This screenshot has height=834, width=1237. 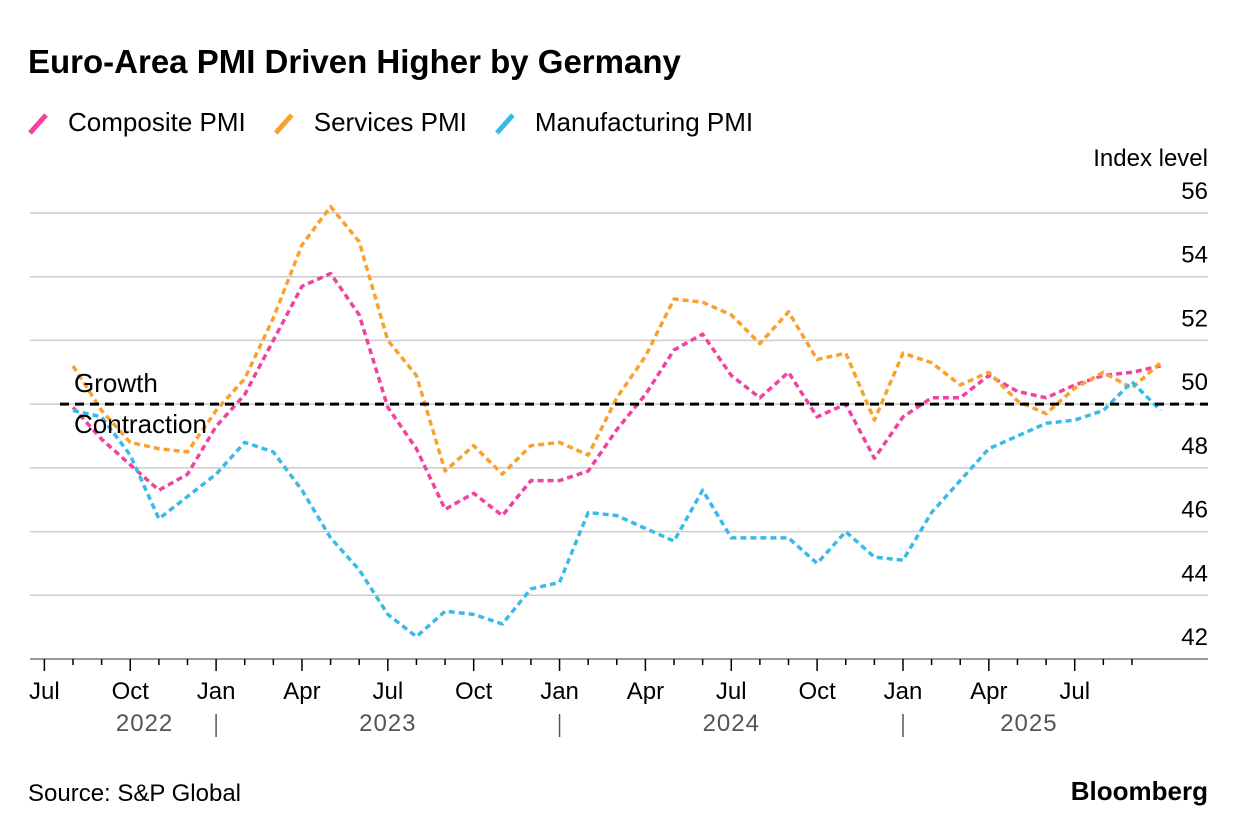 What do you see at coordinates (116, 383) in the screenshot?
I see `reference-label: Growth` at bounding box center [116, 383].